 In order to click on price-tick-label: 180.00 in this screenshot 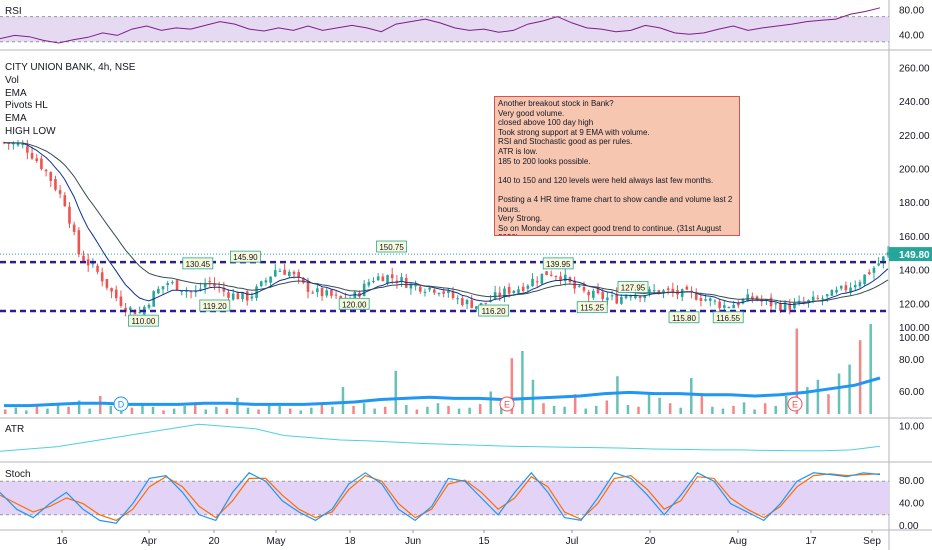, I will do `click(914, 203)`.